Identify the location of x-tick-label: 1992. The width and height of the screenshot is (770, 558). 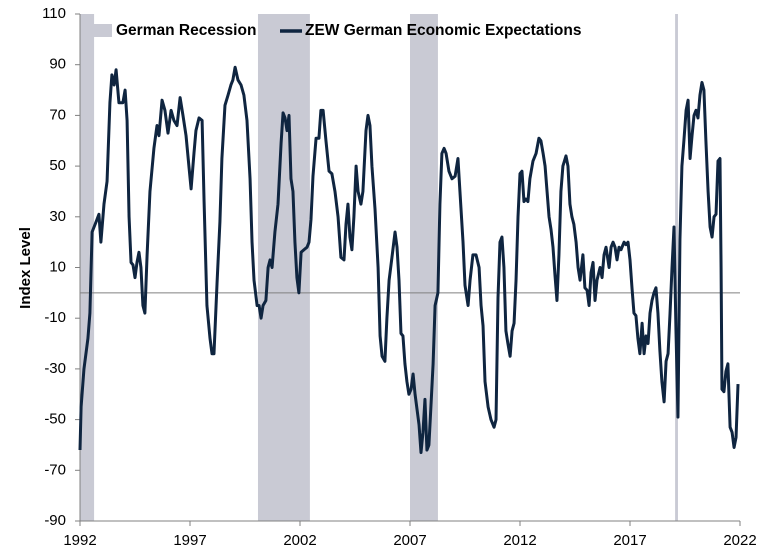
(79, 540).